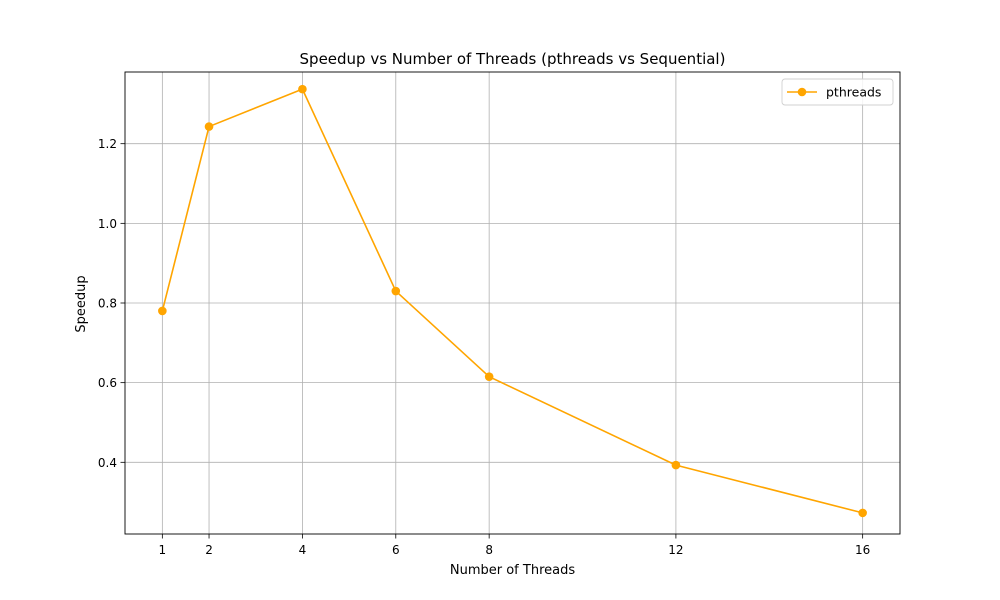 This screenshot has width=1000, height=600. What do you see at coordinates (107, 463) in the screenshot?
I see `y-tick-label: 0.4` at bounding box center [107, 463].